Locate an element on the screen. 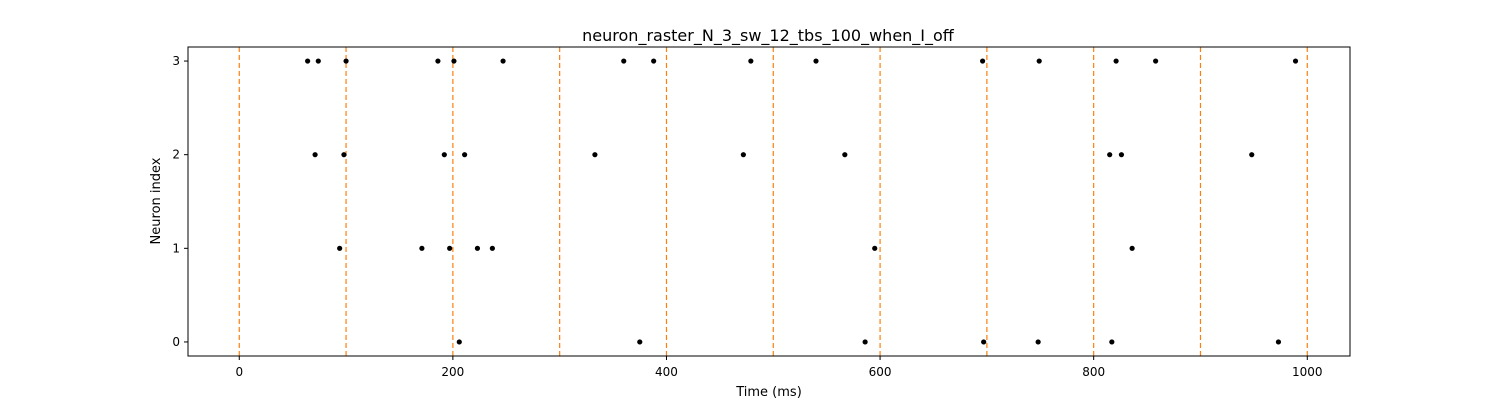 Image resolution: width=1500 pixels, height=400 pixels. x-axis-label: Time (ms) is located at coordinates (768, 392).